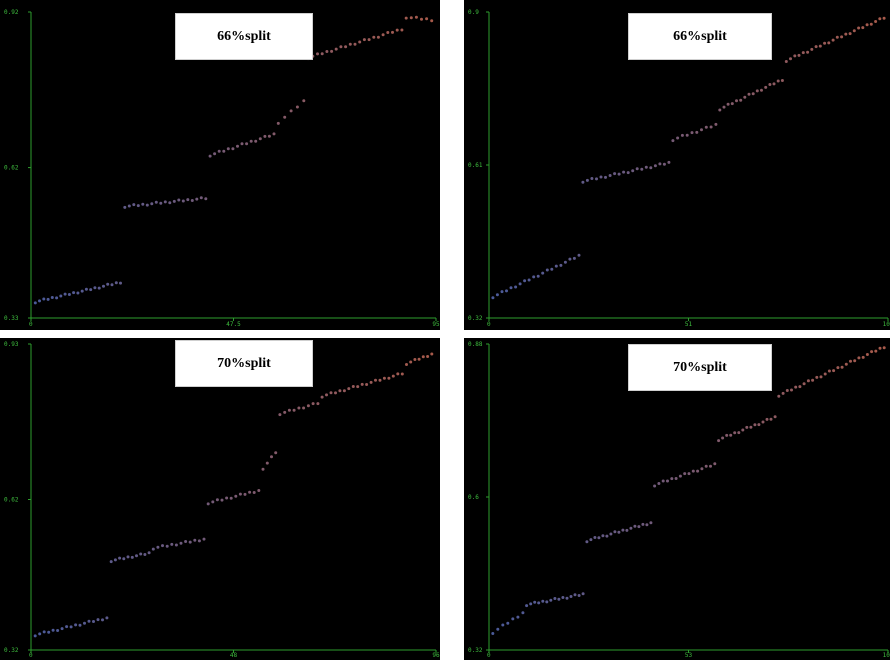 The image size is (890, 660). I want to click on x-tick-label: 47.5, so click(233, 324).